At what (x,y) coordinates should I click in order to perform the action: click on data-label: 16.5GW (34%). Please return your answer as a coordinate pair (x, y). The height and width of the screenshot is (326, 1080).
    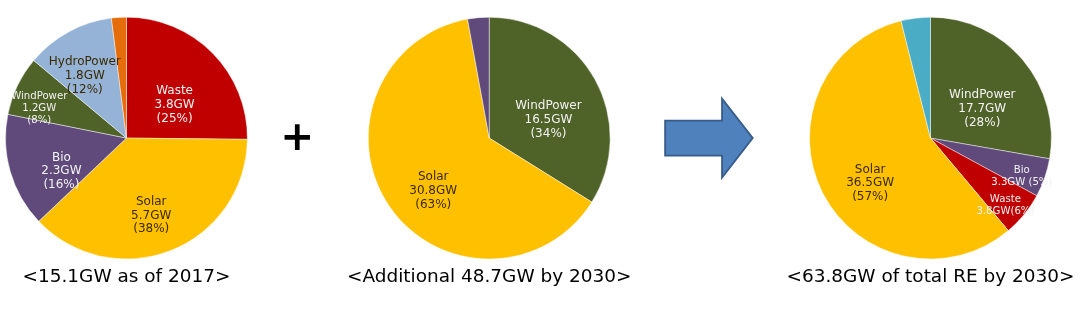
    Looking at the image, I should click on (548, 125).